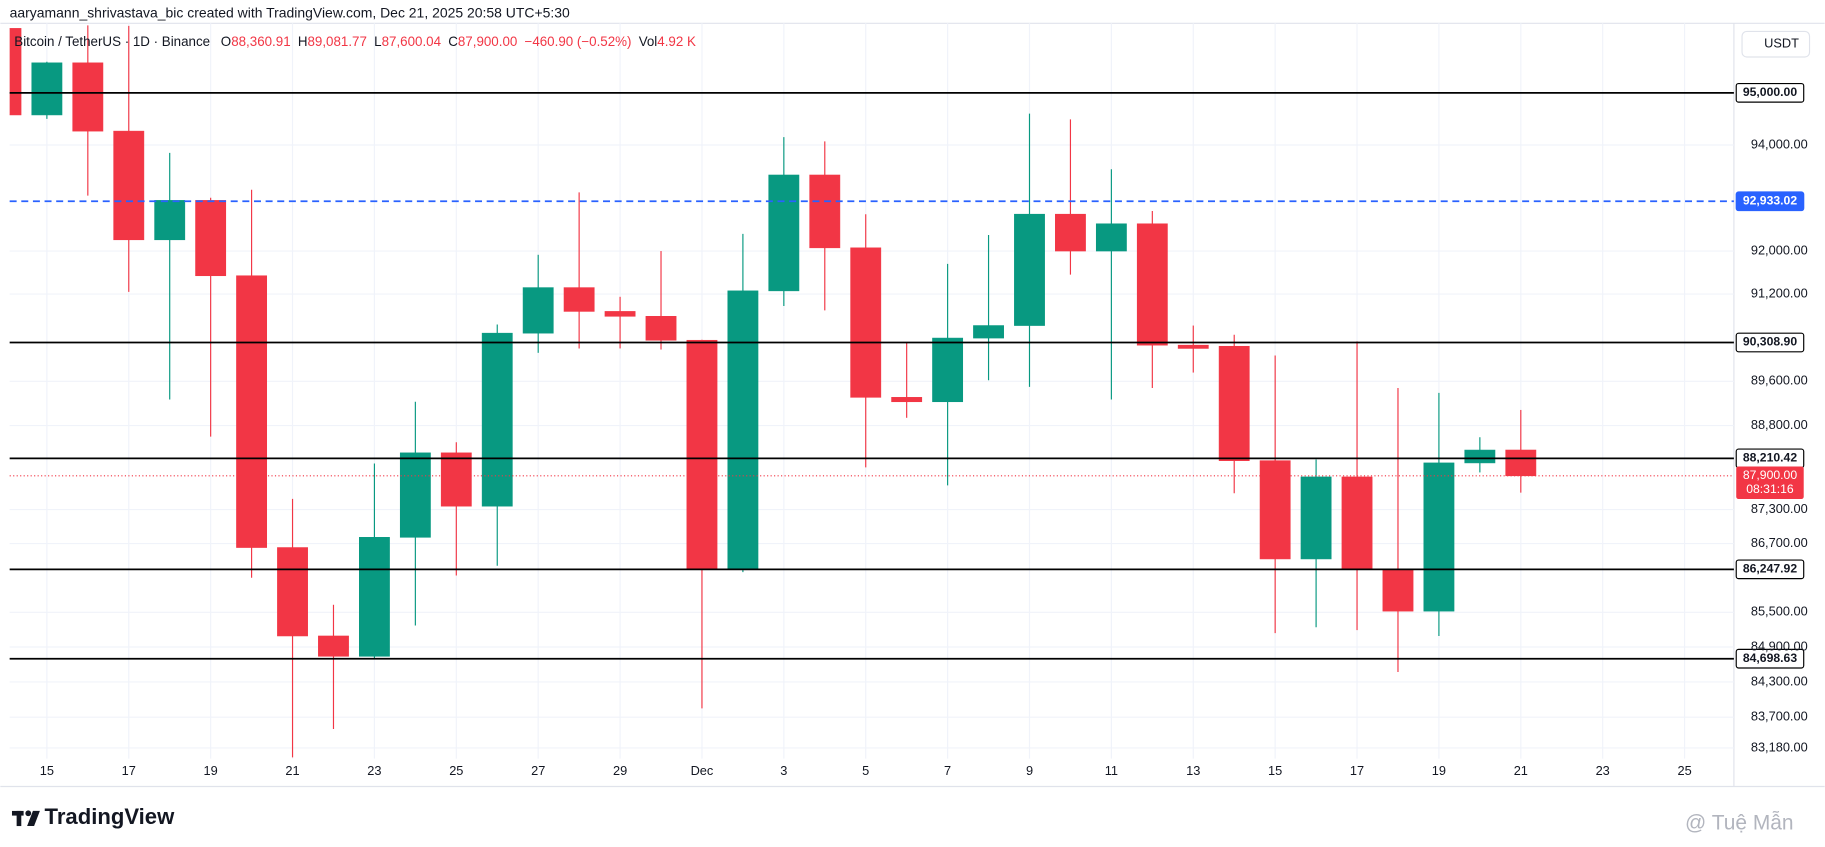 The width and height of the screenshot is (1825, 847). I want to click on last-price-box, so click(1770, 483).